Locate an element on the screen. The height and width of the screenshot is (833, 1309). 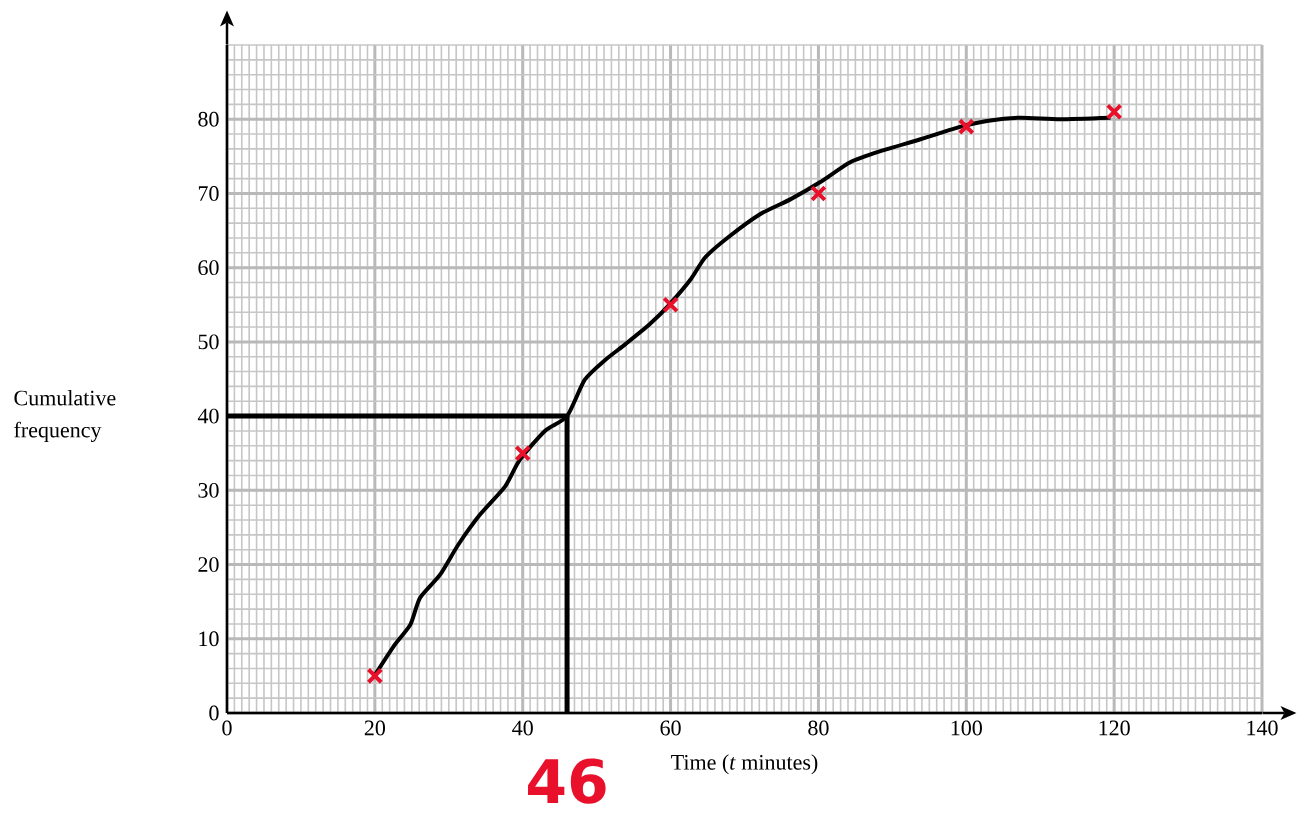
x-tick-label: 140 is located at coordinates (1262, 728).